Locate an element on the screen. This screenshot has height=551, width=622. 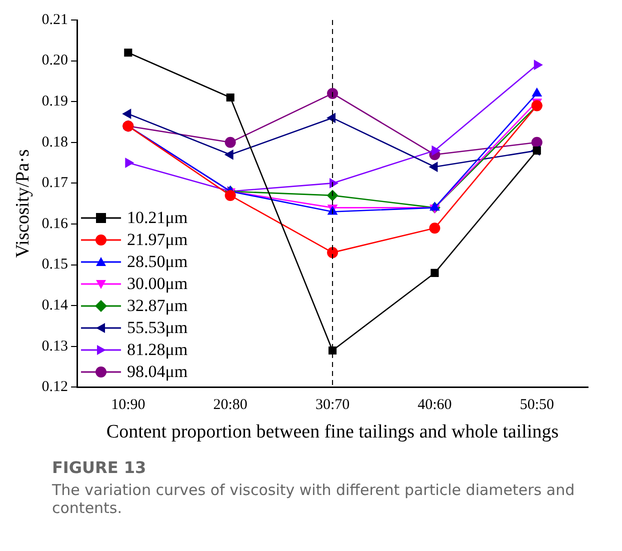
legend-label: 32.87μm is located at coordinates (157, 306).